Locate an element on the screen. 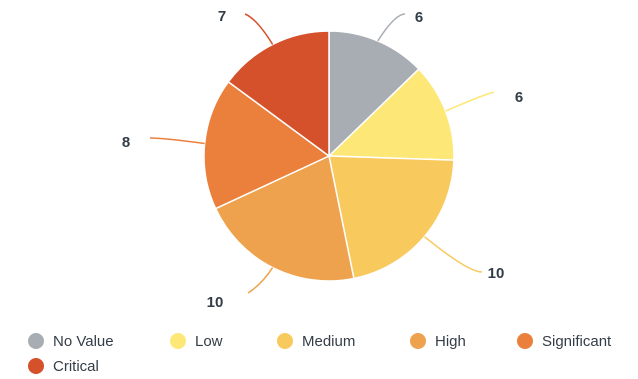 The width and height of the screenshot is (638, 379). connector-high is located at coordinates (260, 280).